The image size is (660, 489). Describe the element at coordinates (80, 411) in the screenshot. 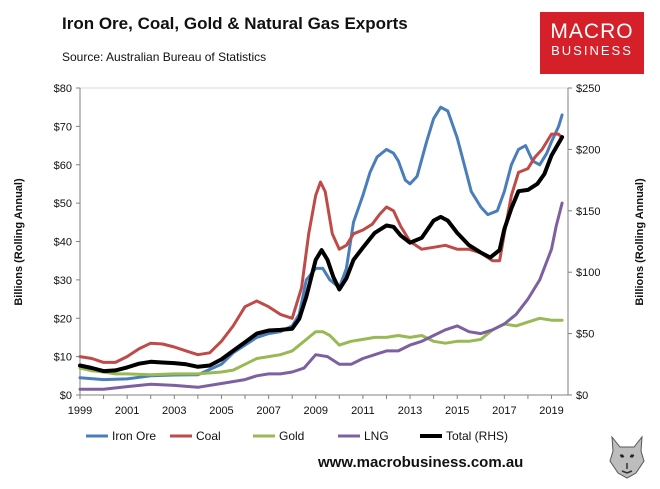

I see `x-tick-label: 1999` at that location.